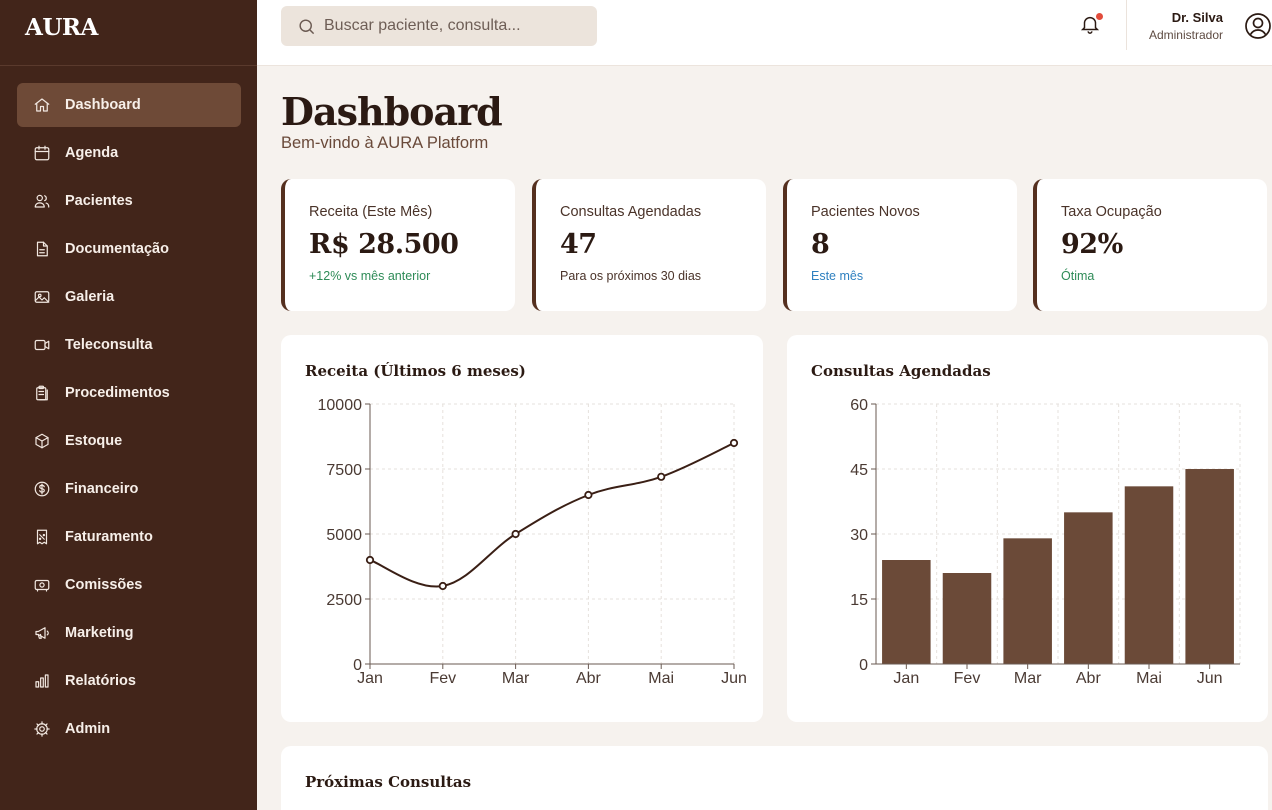 Image resolution: width=1272 pixels, height=810 pixels. Describe the element at coordinates (1028, 678) in the screenshot. I see `x-tick-label: Mar` at that location.